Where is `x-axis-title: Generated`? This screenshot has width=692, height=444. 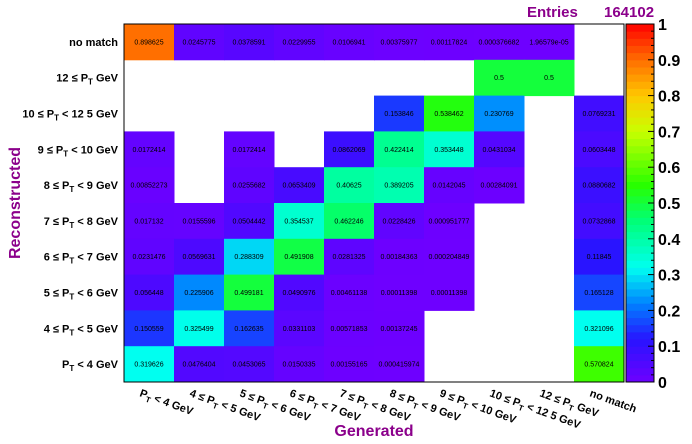
x-axis-title: Generated is located at coordinates (373, 431).